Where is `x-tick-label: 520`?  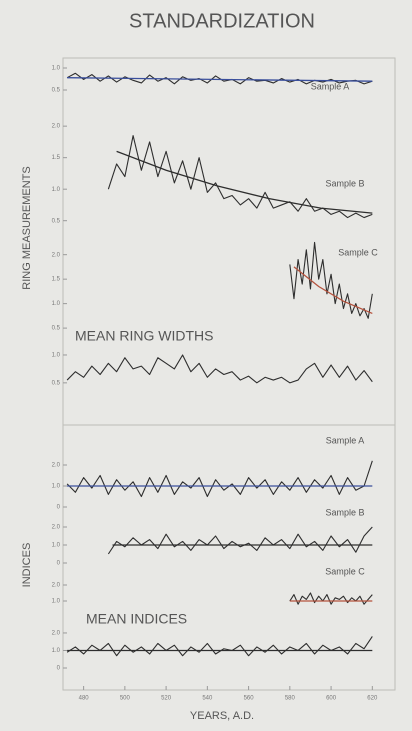
x-tick-label: 520 is located at coordinates (166, 699).